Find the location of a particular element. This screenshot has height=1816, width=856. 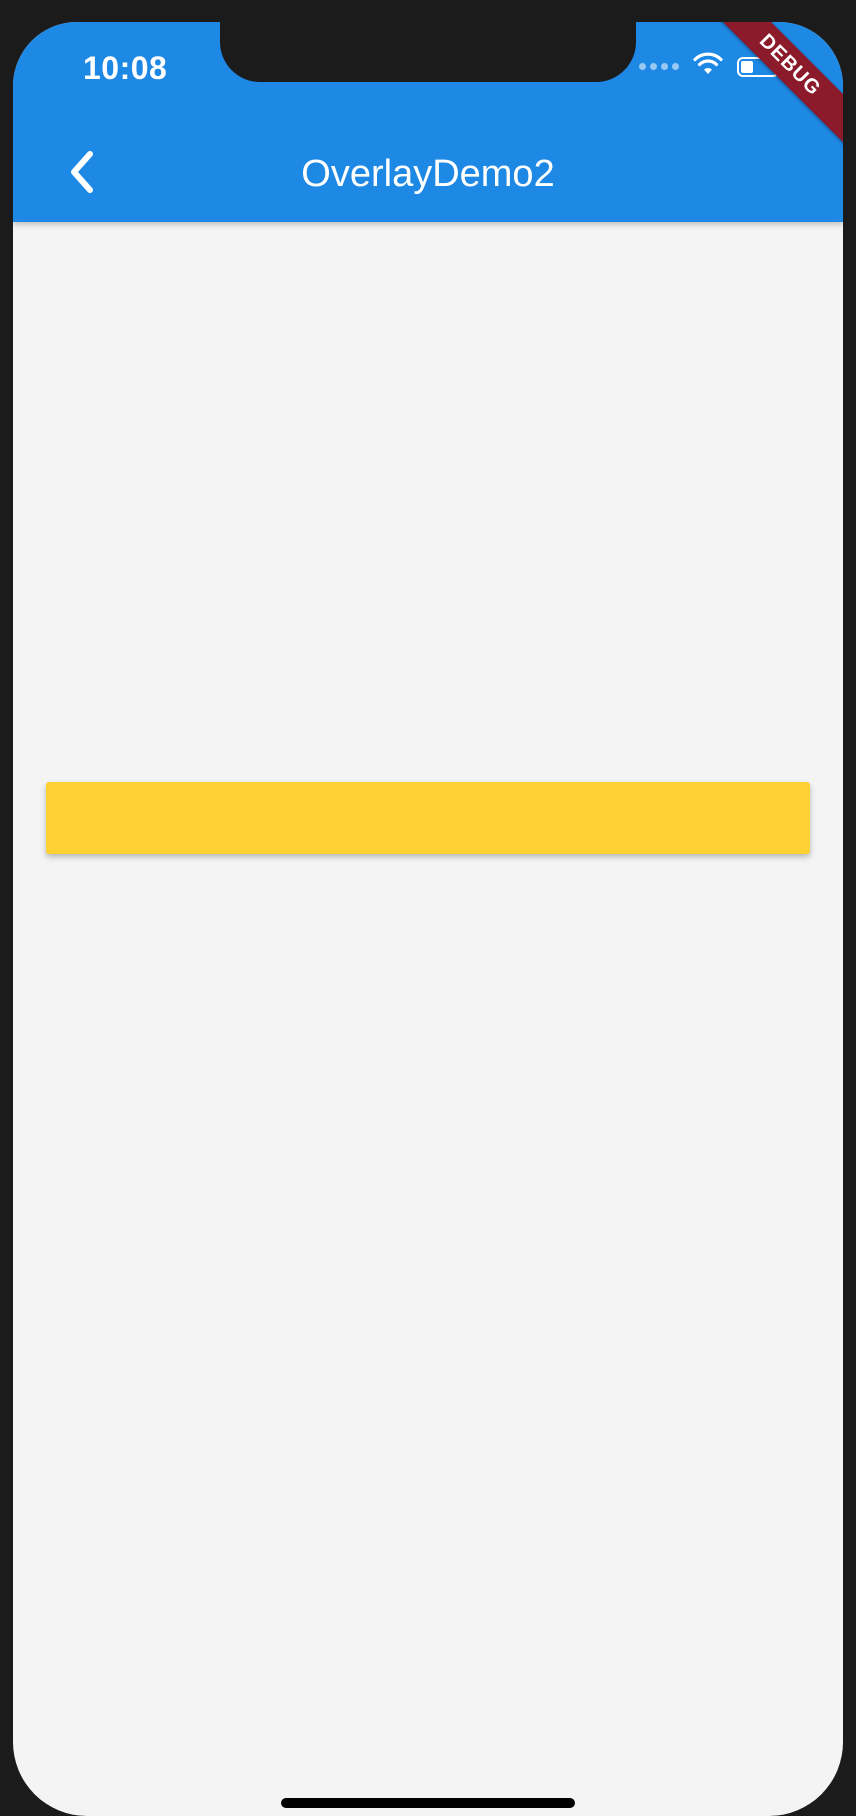

status-time: 10:08 is located at coordinates (125, 68).